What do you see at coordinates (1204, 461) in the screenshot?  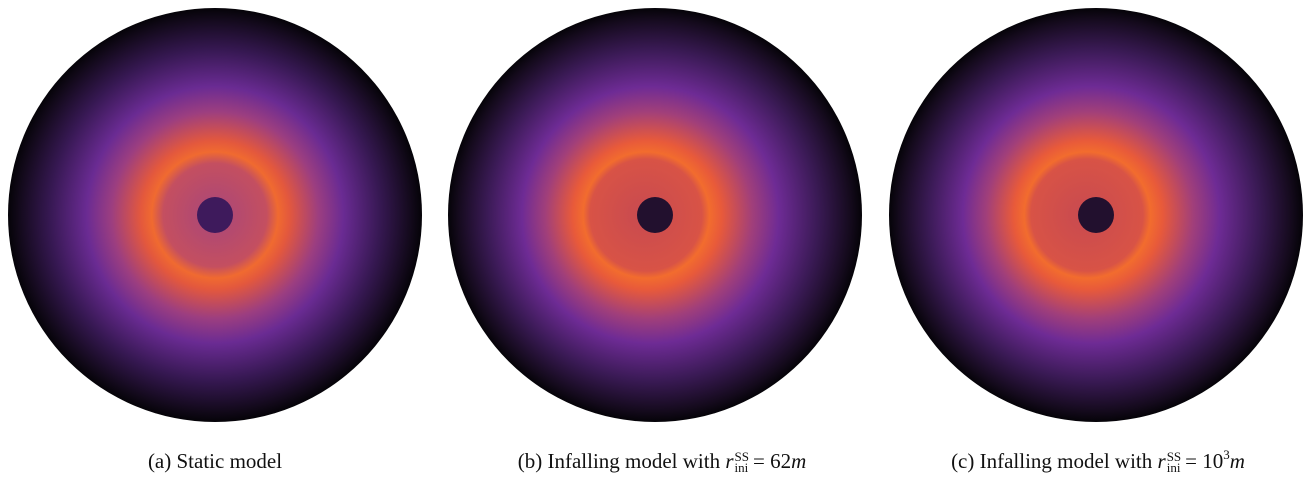 I see `equation: = 10` at bounding box center [1204, 461].